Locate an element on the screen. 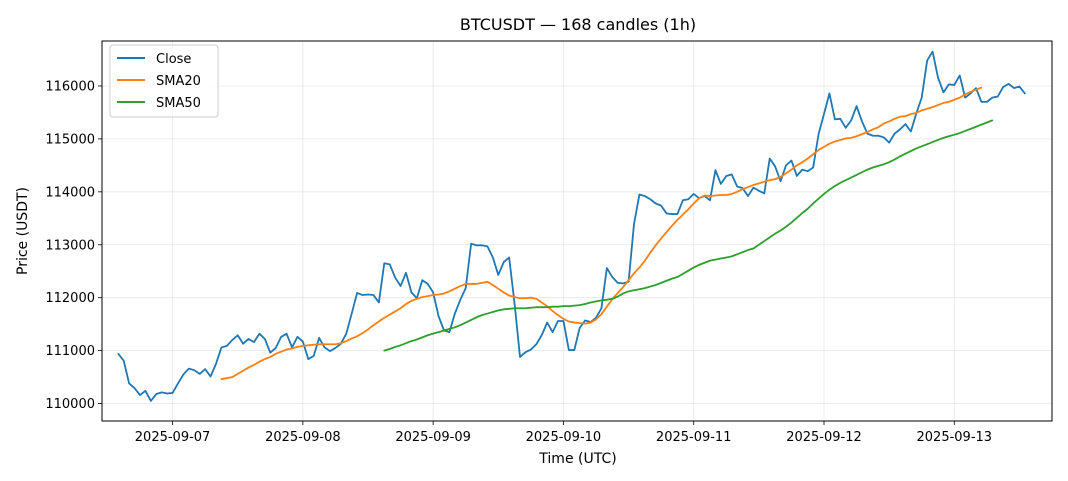  legend-box is located at coordinates (164, 81).